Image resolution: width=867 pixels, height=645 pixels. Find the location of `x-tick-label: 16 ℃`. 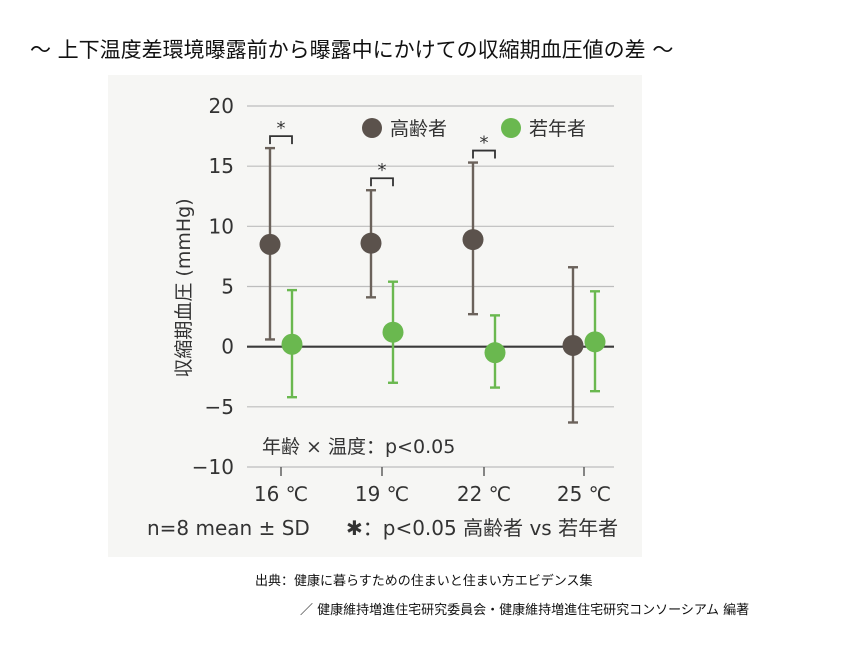

x-tick-label: 16 ℃ is located at coordinates (281, 494).